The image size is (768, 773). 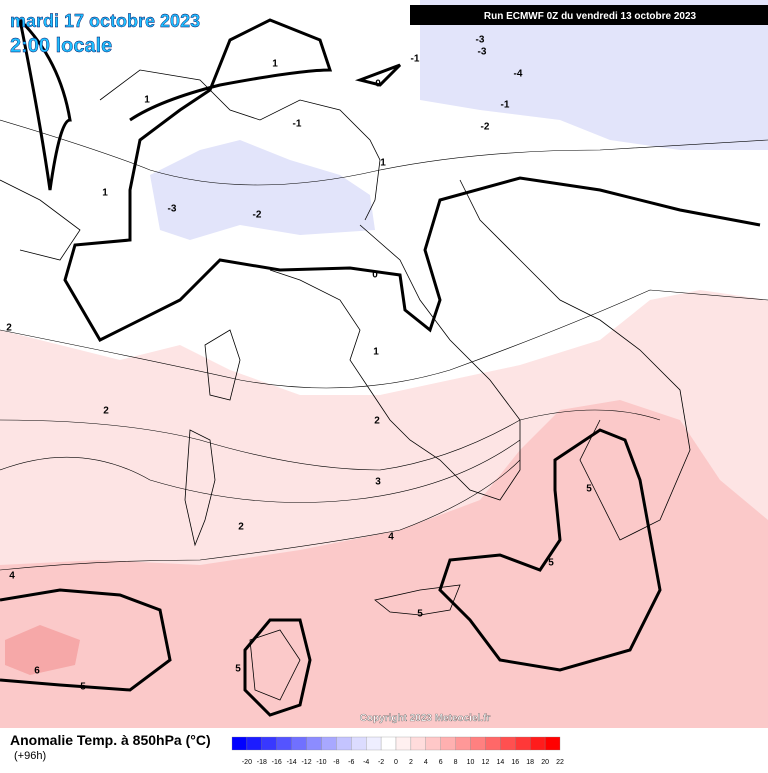 What do you see at coordinates (518, 74) in the screenshot?
I see `contour-label: -4` at bounding box center [518, 74].